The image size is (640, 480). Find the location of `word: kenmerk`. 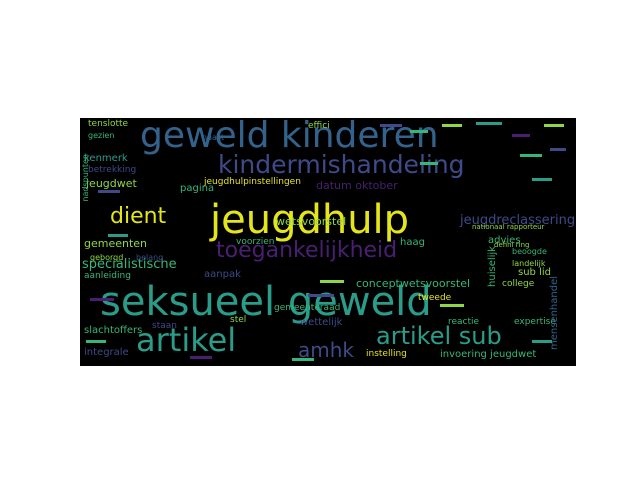

word: kenmerk is located at coordinates (106, 158).